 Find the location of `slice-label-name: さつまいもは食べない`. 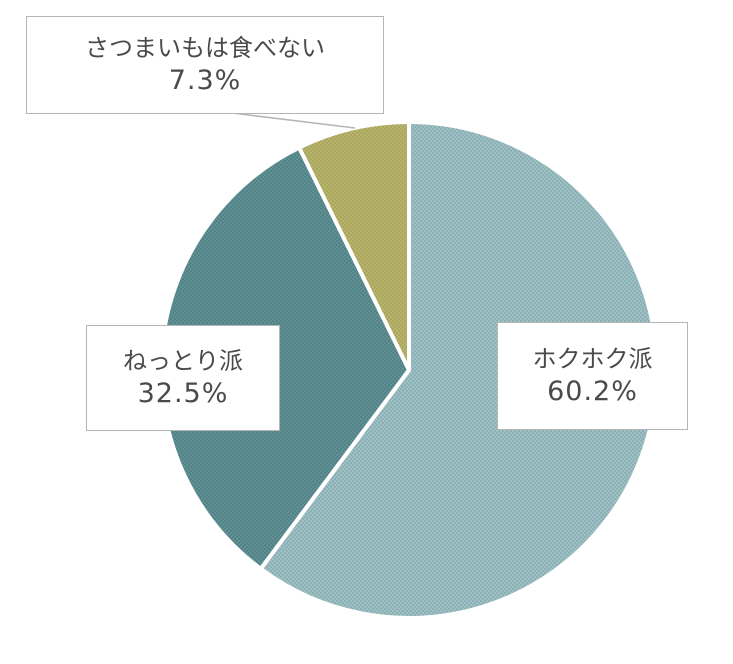

slice-label-name: さつまいもは食べない is located at coordinates (205, 48).